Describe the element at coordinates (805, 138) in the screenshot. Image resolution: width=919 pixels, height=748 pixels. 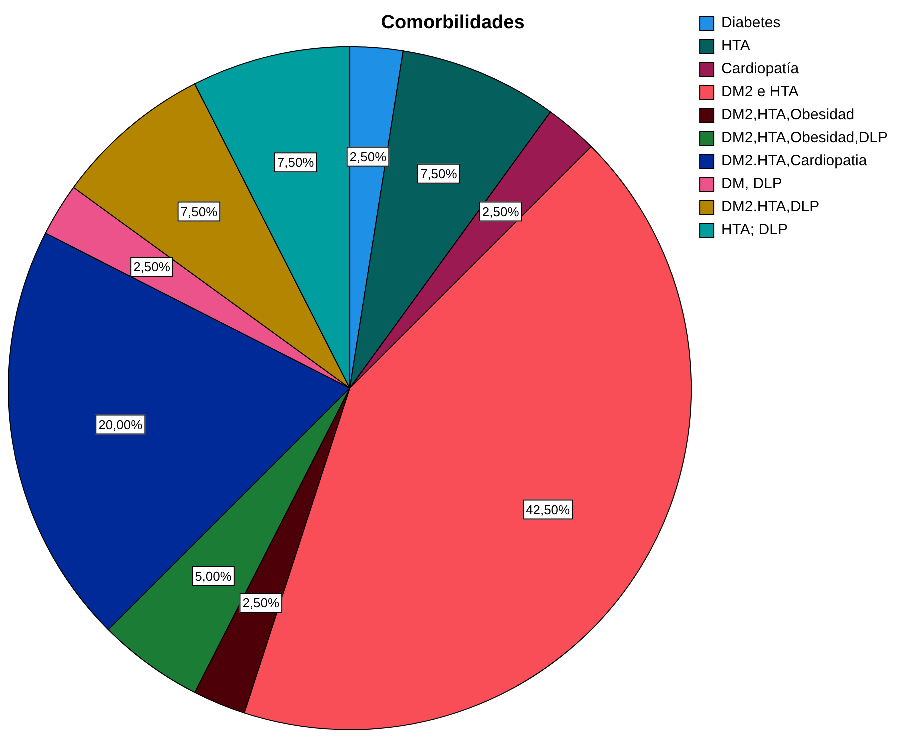
I see `legend-label: DM2,HTA,Obesidad,DLP` at that location.